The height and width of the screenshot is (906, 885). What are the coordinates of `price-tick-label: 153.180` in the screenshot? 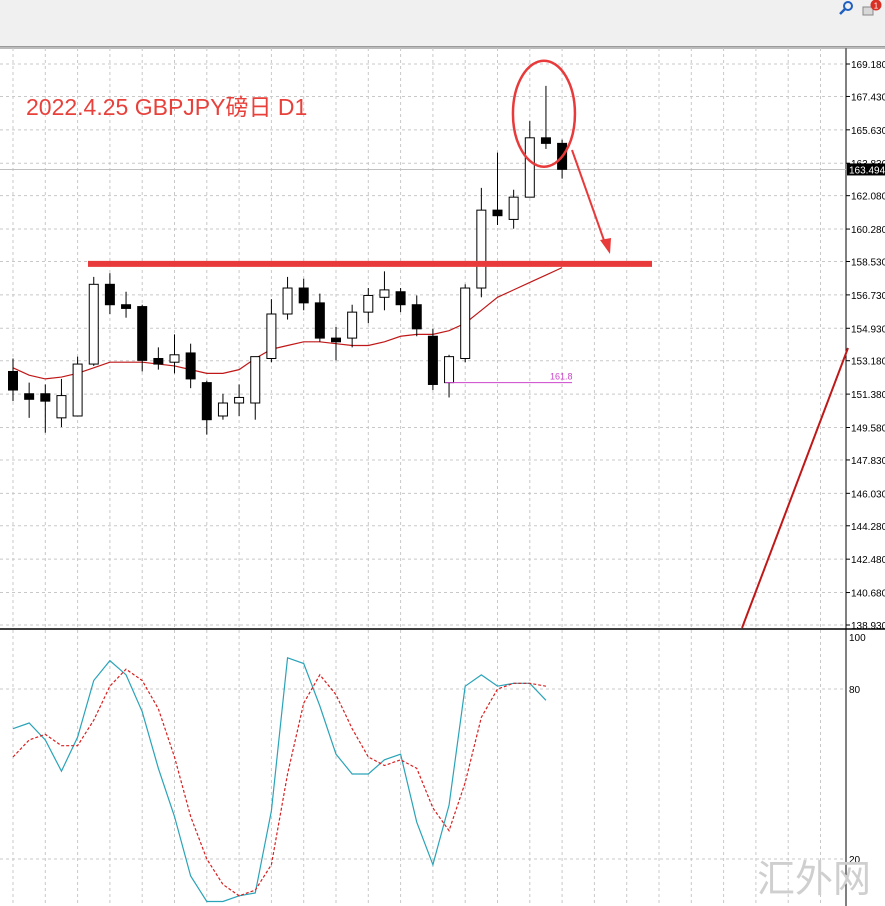 It's located at (868, 362).